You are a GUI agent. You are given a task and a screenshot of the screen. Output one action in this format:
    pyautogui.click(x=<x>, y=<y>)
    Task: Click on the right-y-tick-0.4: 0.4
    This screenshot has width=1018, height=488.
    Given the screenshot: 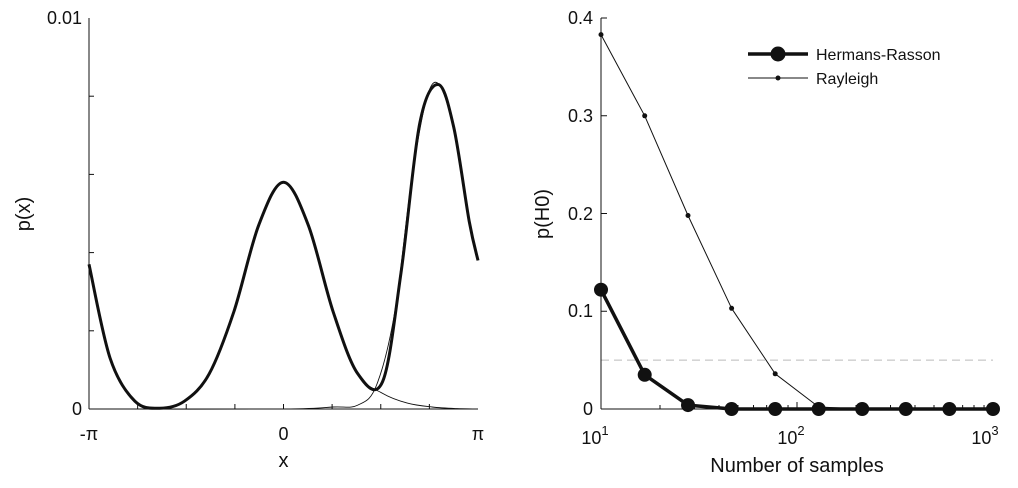 What is the action you would take?
    pyautogui.click(x=580, y=18)
    